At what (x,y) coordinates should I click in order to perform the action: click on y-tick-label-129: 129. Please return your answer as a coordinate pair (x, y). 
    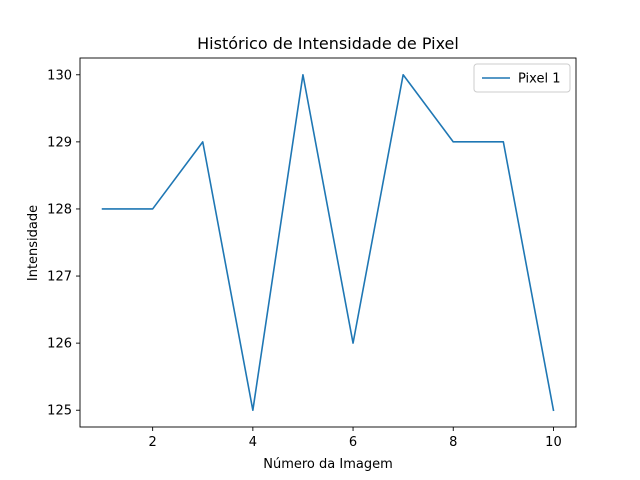
    Looking at the image, I should click on (59, 142).